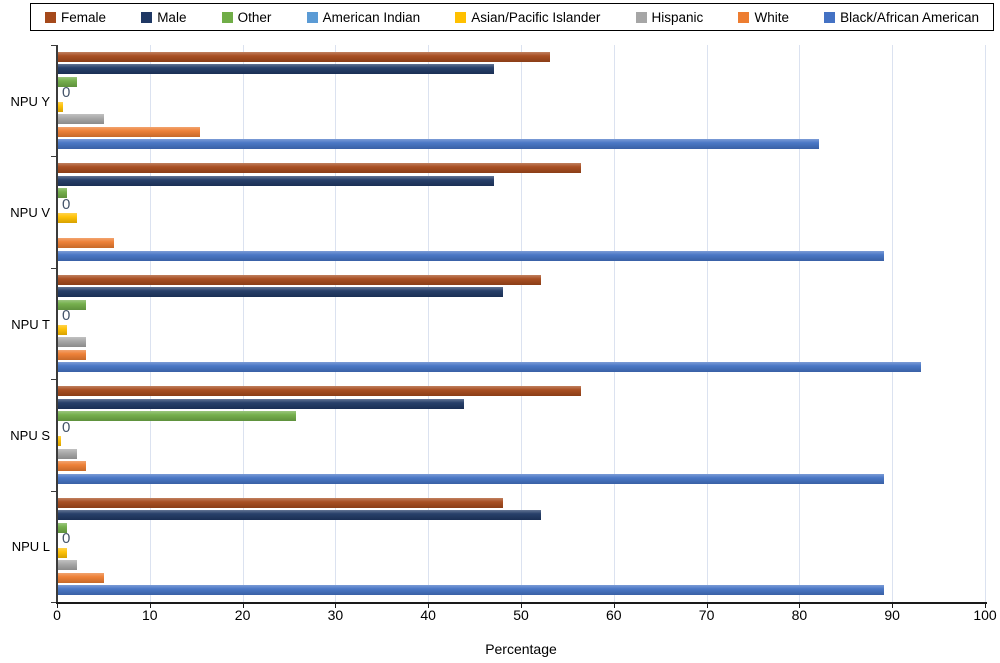 This screenshot has height=663, width=1000. I want to click on bar-other-npu-y, so click(67, 81).